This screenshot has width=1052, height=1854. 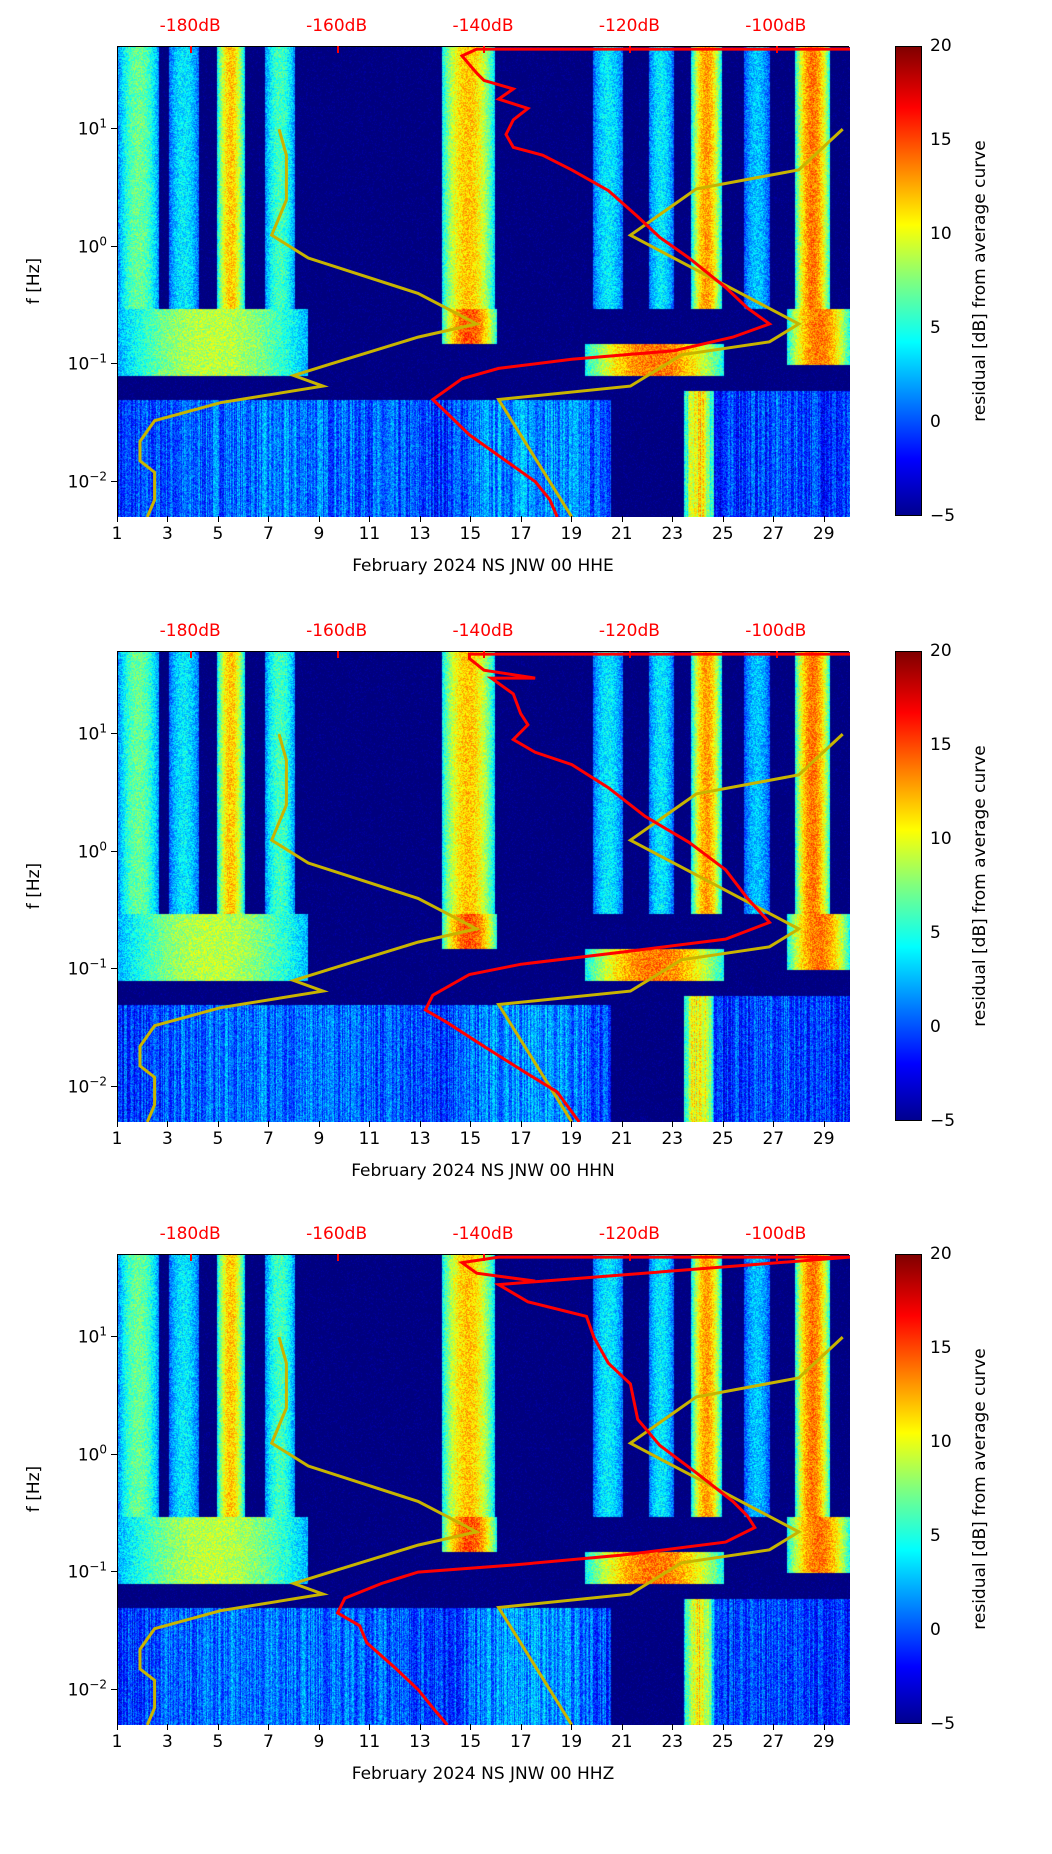 What do you see at coordinates (268, 1139) in the screenshot?
I see `x-tick-label: 7` at bounding box center [268, 1139].